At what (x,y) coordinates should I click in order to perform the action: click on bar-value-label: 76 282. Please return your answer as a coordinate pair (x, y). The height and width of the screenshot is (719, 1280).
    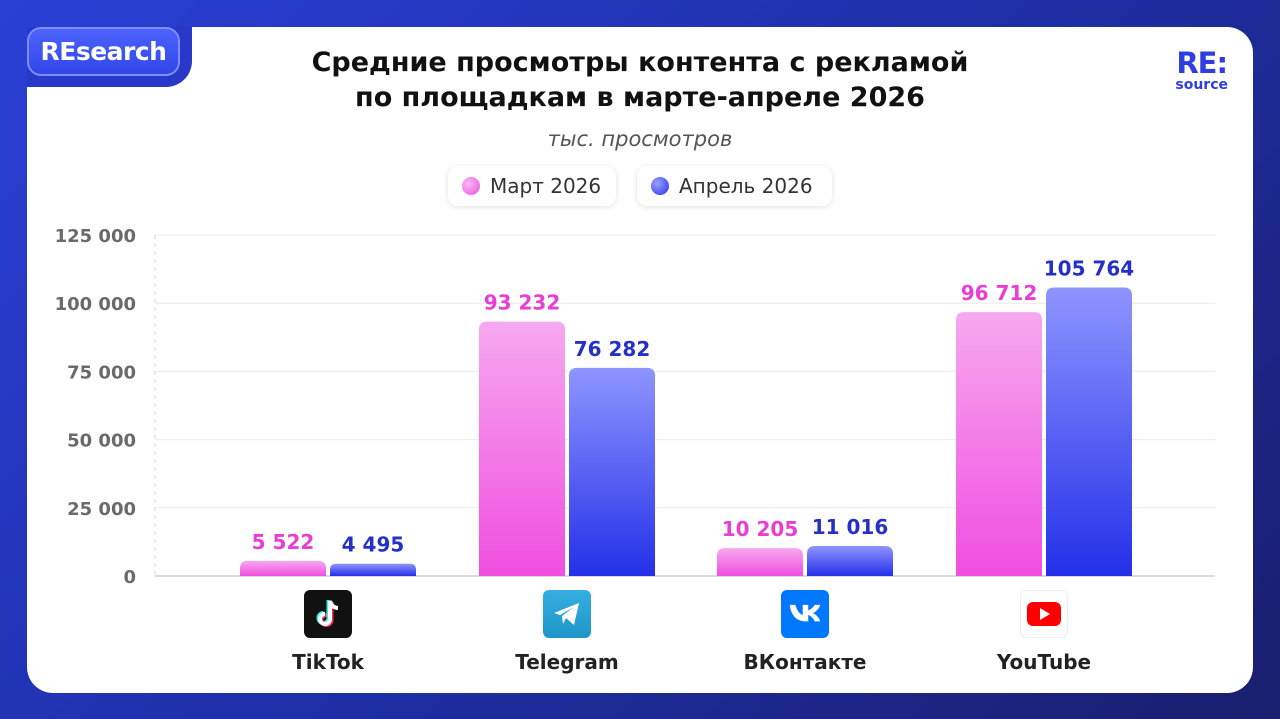
    Looking at the image, I should click on (612, 349).